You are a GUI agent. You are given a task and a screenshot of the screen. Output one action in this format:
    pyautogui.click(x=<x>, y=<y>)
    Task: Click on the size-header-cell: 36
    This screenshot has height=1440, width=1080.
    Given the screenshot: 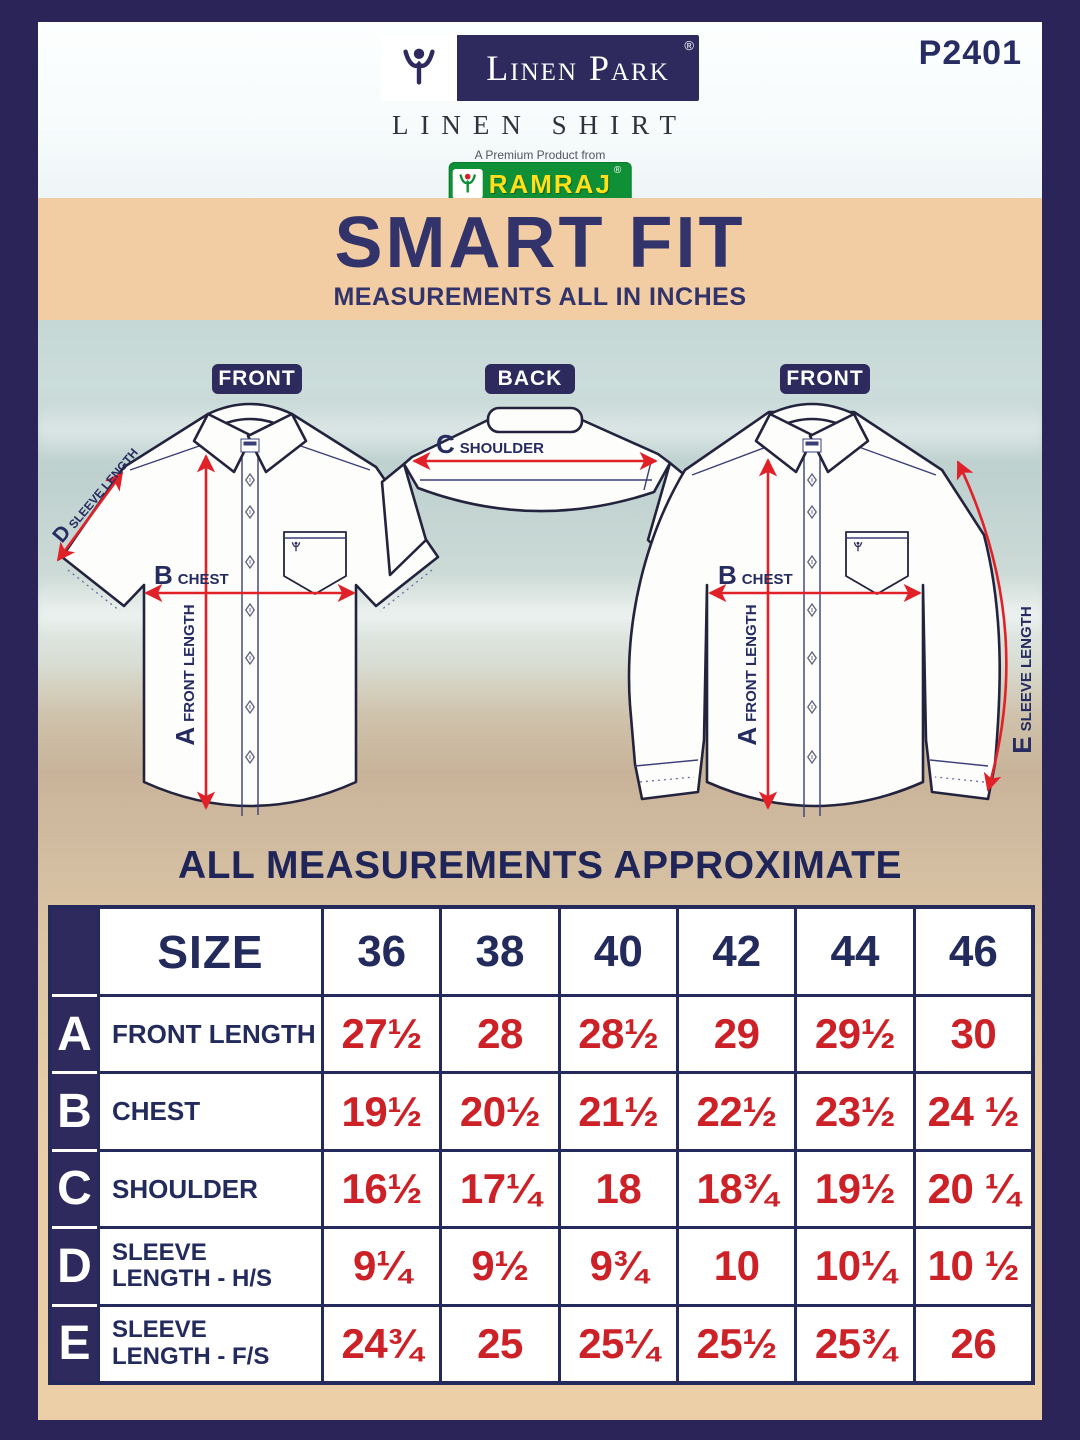 What is the action you would take?
    pyautogui.click(x=380, y=951)
    